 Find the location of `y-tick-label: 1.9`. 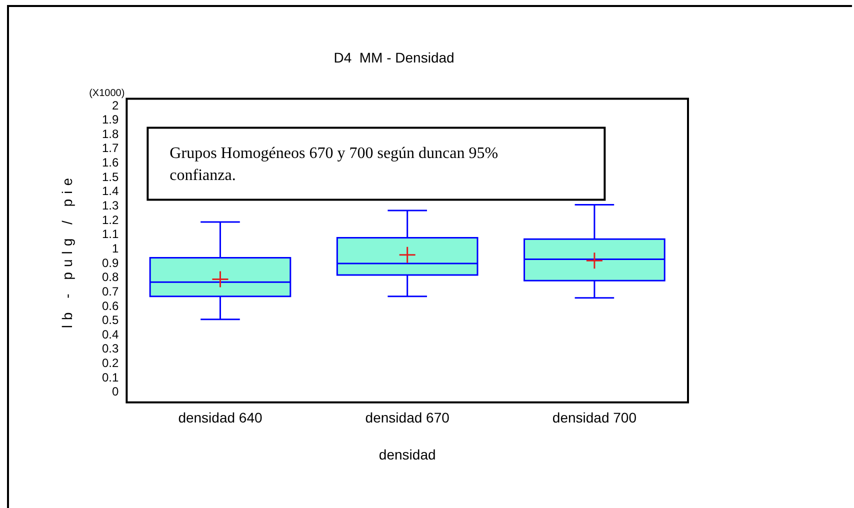

y-tick-label: 1.9 is located at coordinates (110, 119).